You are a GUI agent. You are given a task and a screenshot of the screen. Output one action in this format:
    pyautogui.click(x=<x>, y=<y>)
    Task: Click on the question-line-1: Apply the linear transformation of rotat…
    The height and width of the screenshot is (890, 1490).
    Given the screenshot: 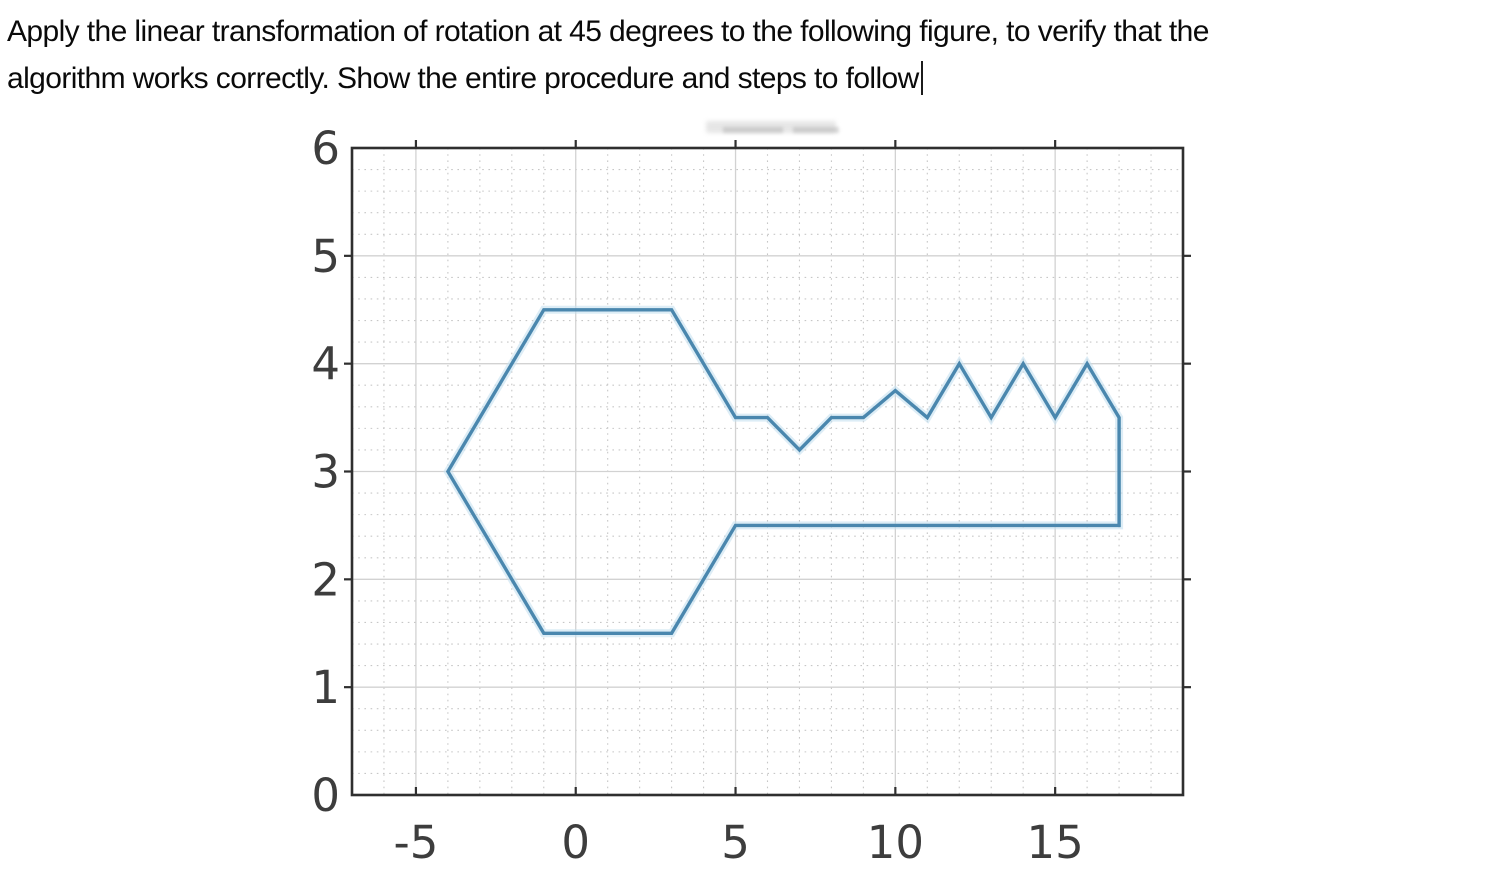 What is the action you would take?
    pyautogui.click(x=608, y=31)
    